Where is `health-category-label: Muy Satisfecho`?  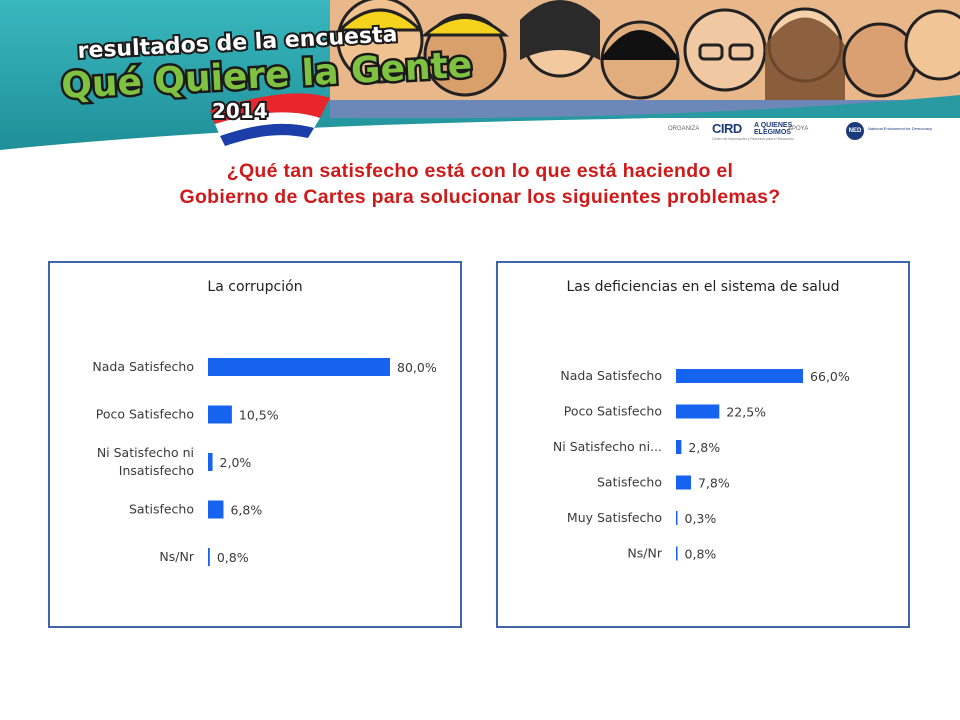 health-category-label: Muy Satisfecho is located at coordinates (614, 517).